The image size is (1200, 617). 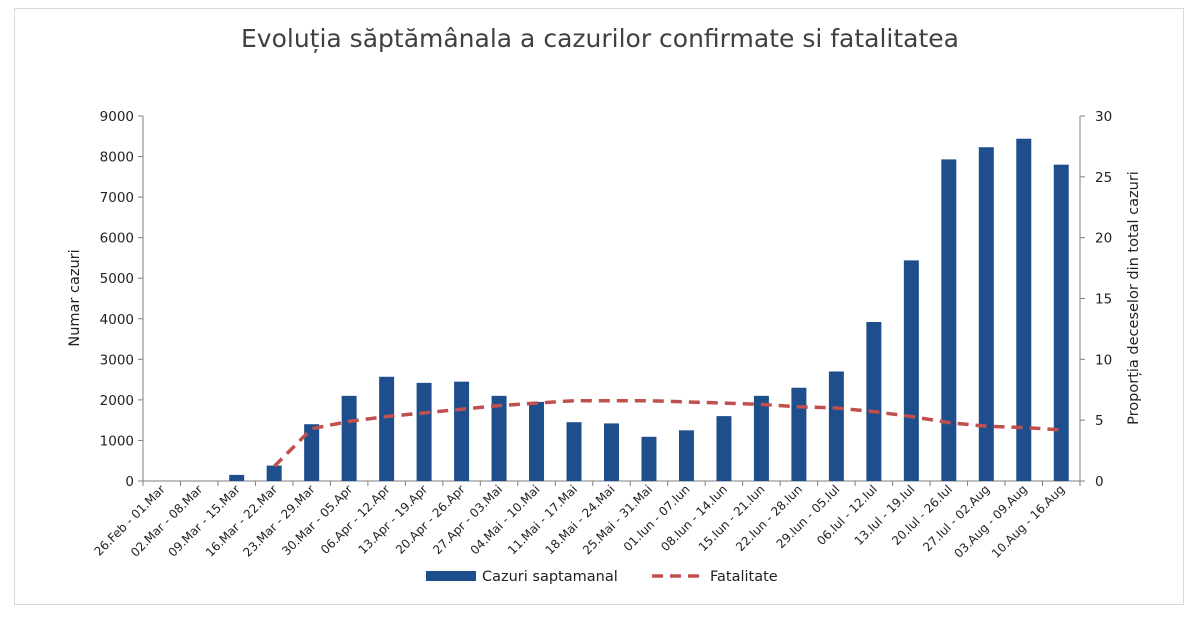 What do you see at coordinates (1103, 300) in the screenshot?
I see `y2-tick-label: 15` at bounding box center [1103, 300].